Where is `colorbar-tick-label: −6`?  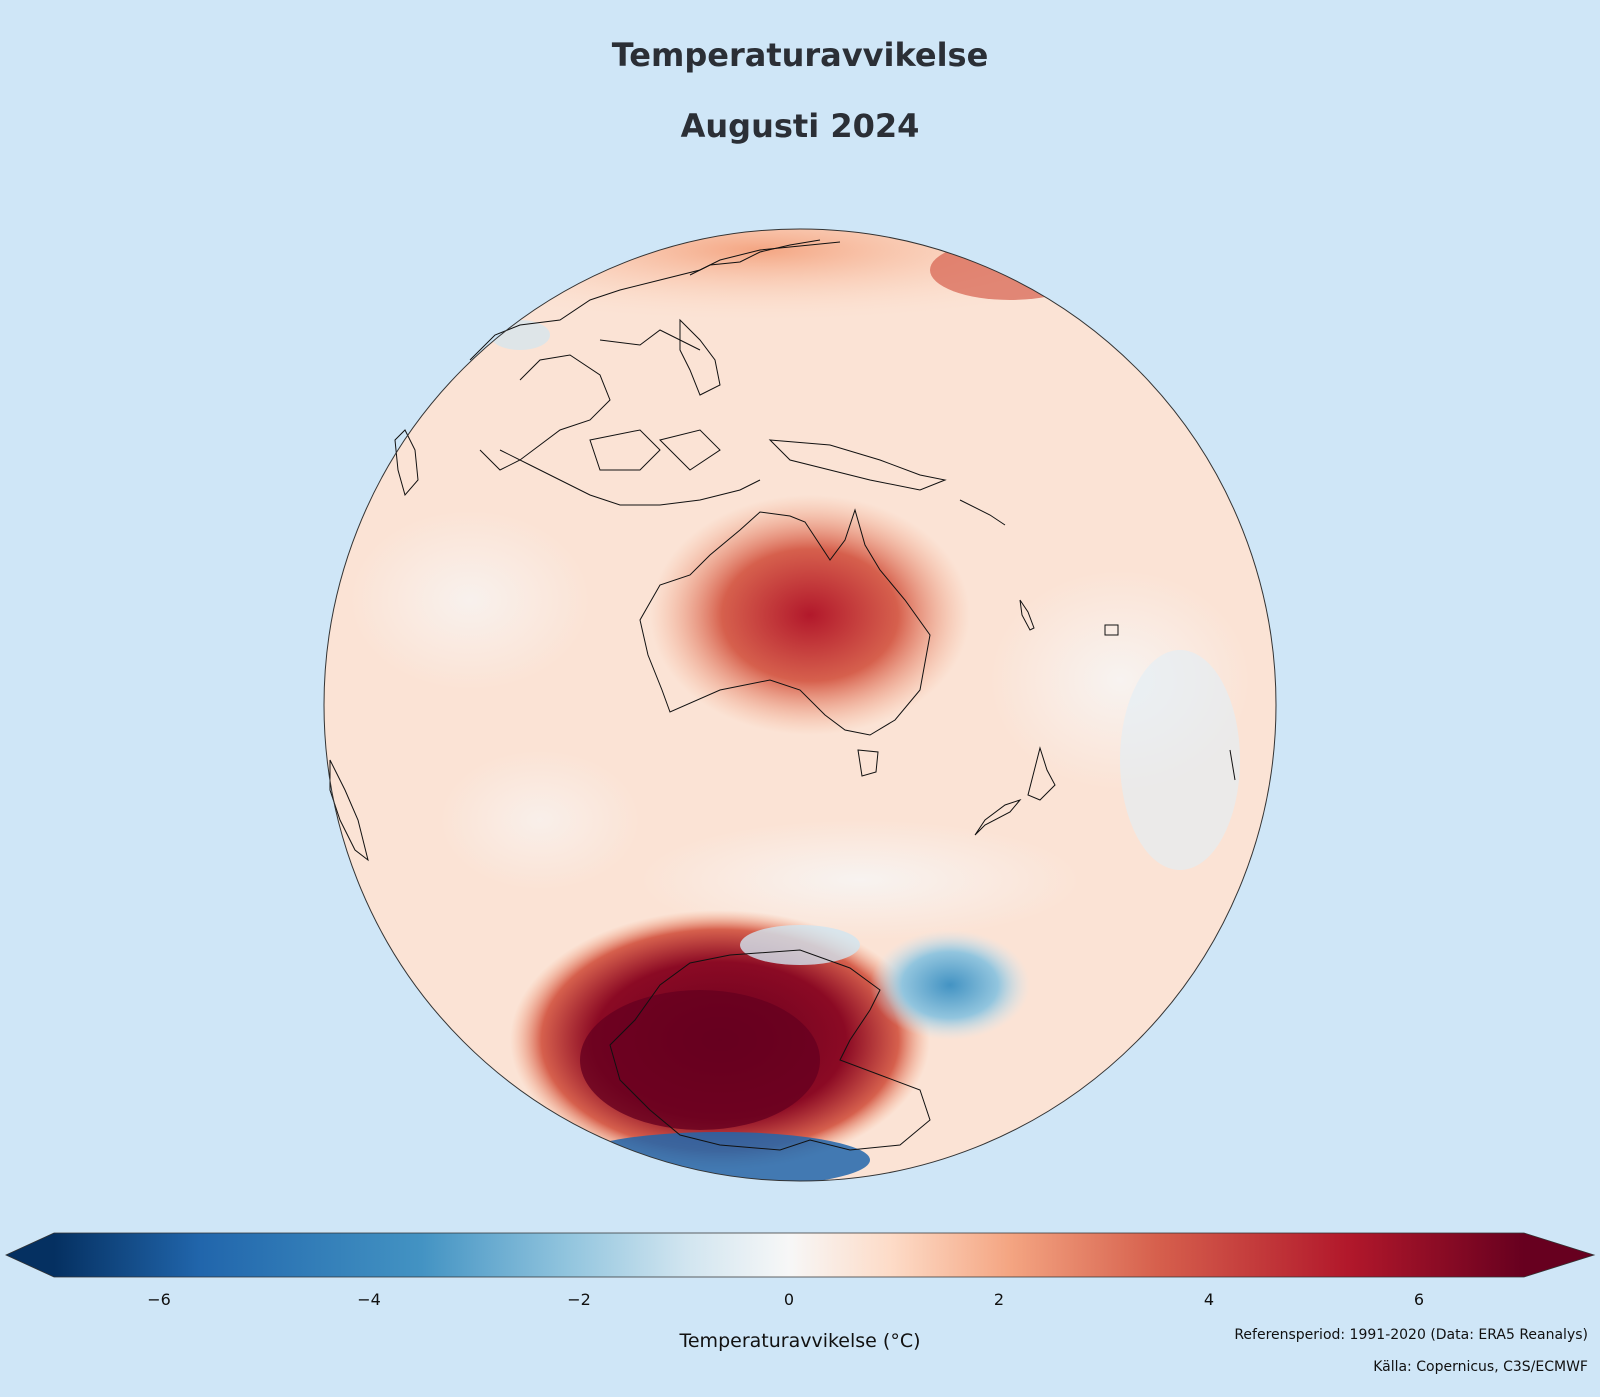 colorbar-tick-label: −6 is located at coordinates (159, 1299).